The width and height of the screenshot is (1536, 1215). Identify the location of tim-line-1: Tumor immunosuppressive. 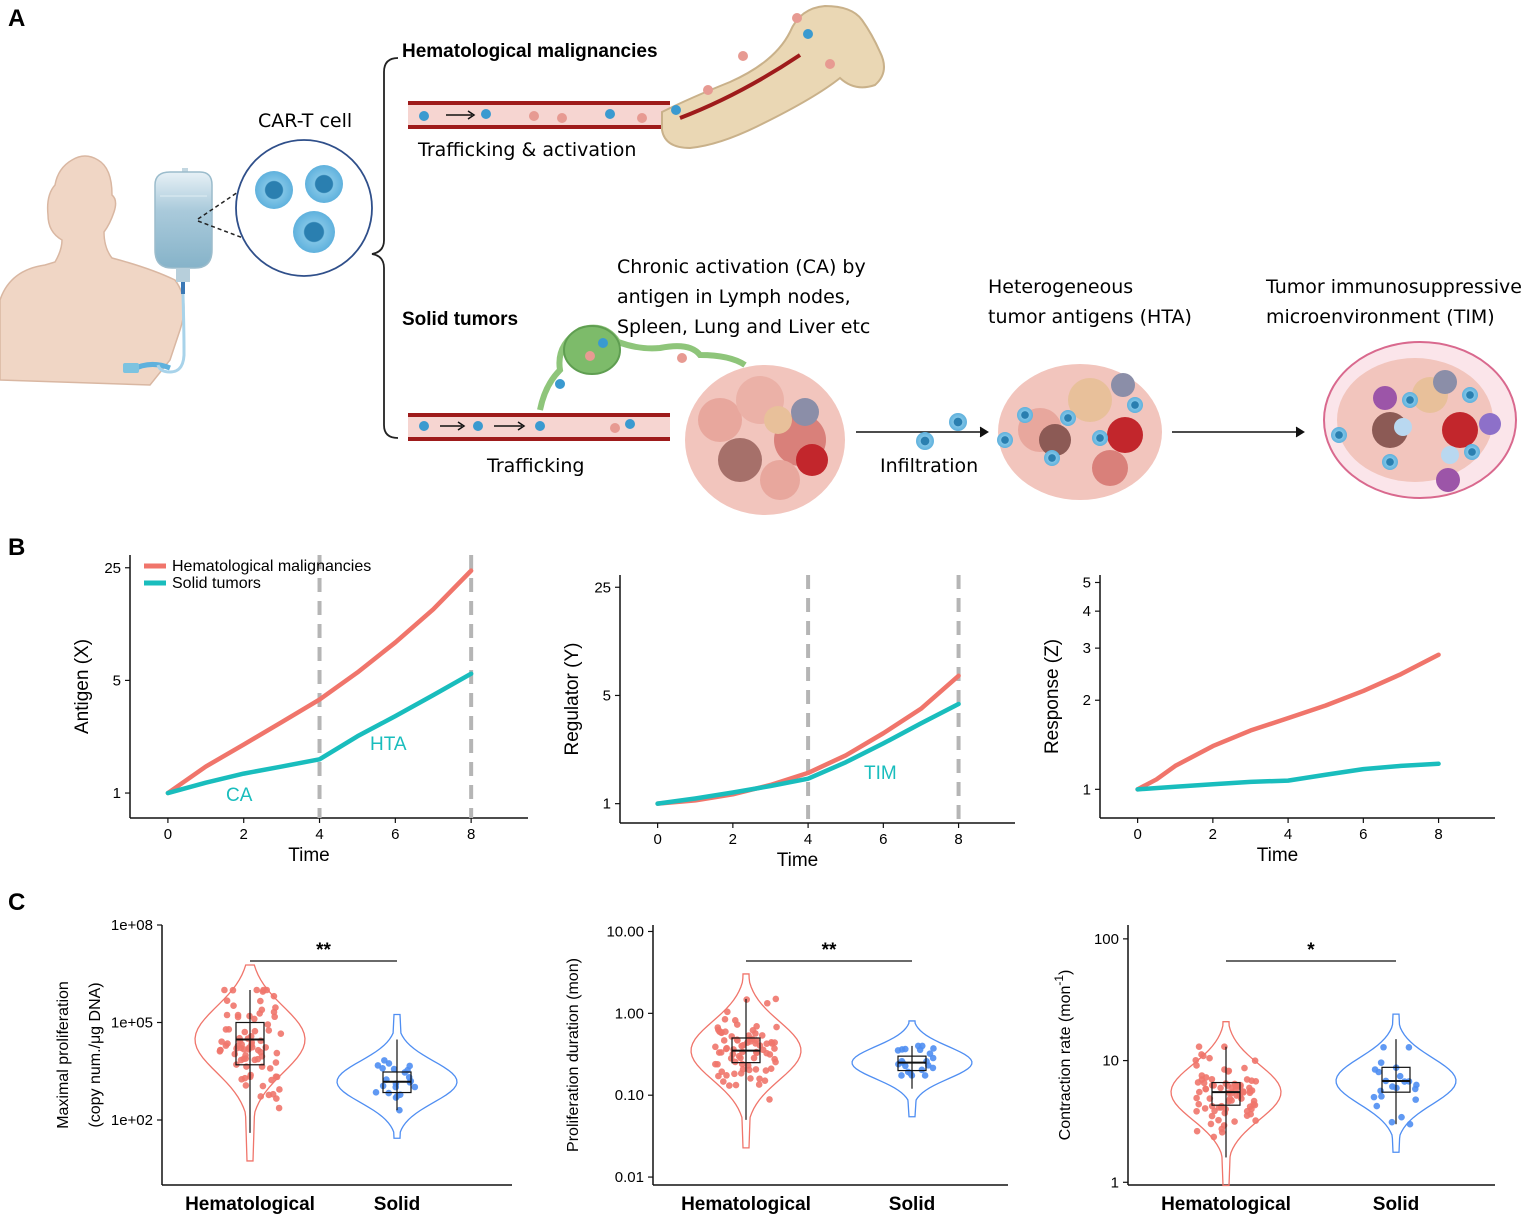
(1393, 287).